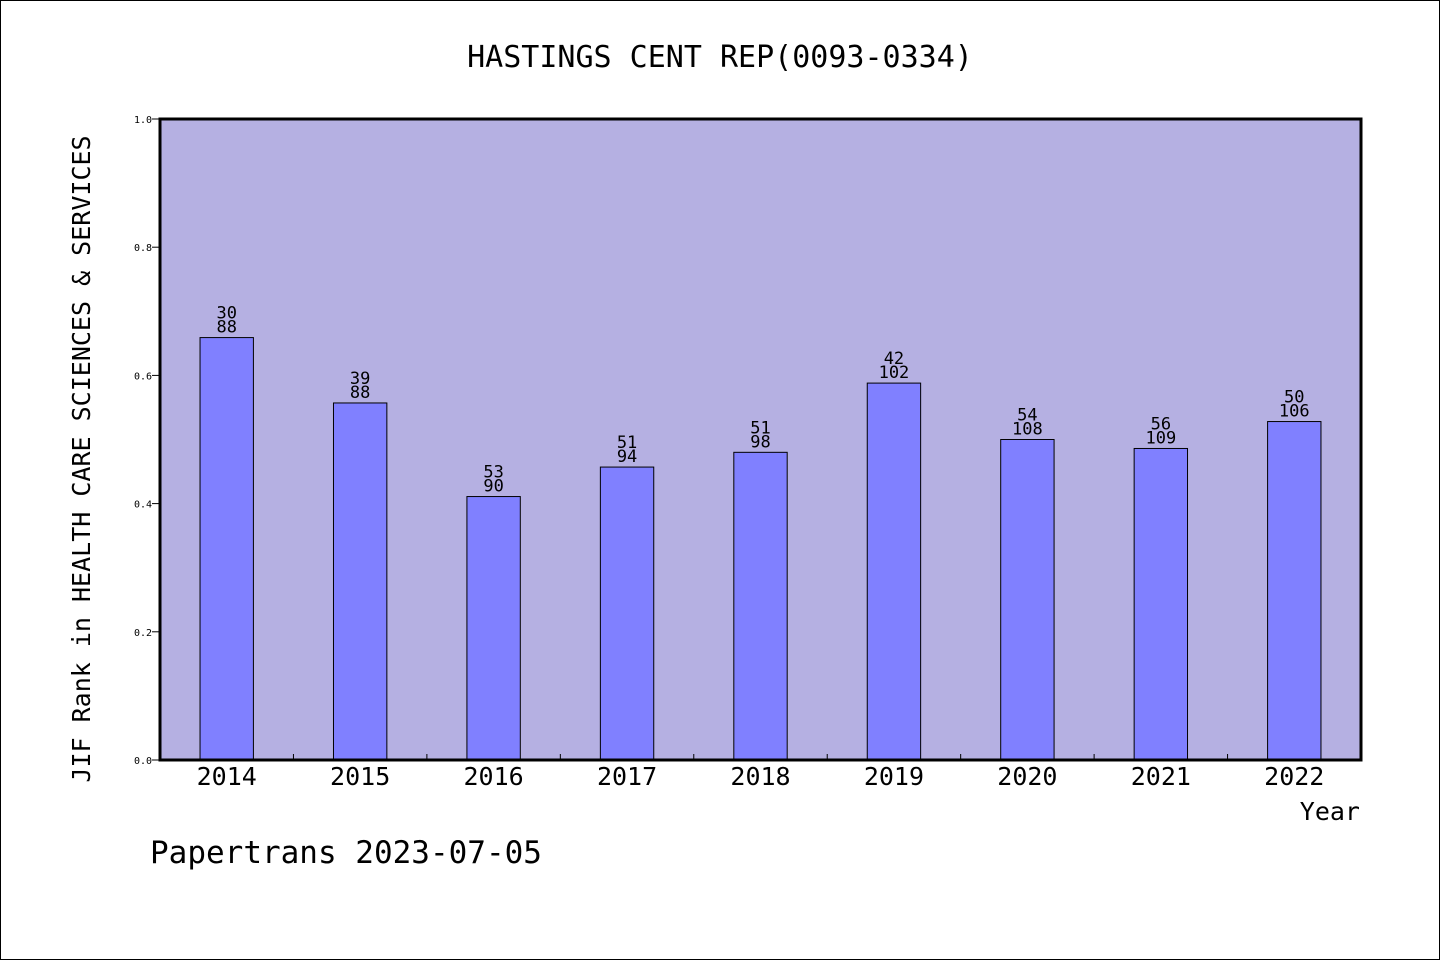  I want to click on bar-rank-label: 54, so click(1027, 416).